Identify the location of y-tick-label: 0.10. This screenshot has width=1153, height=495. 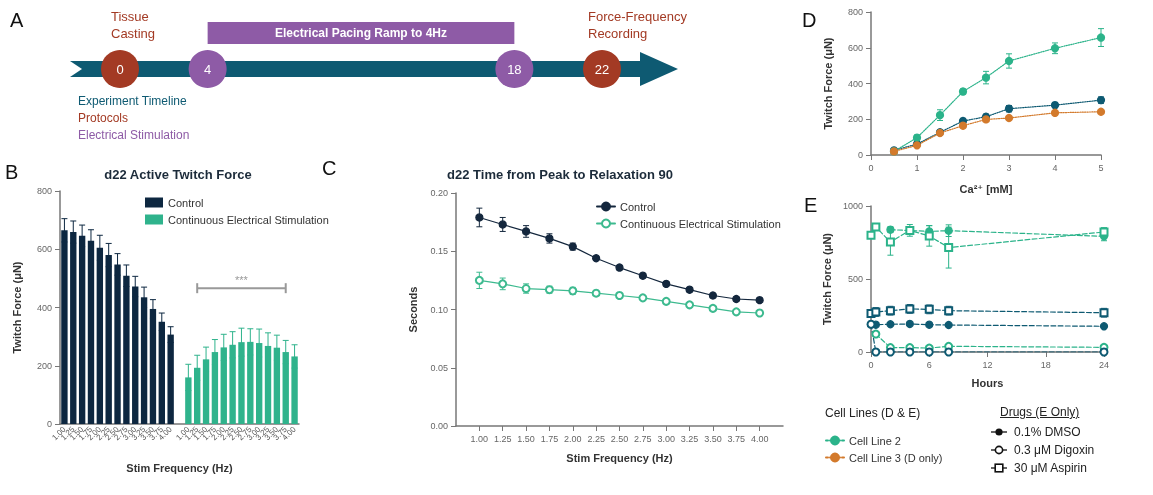
(439, 309).